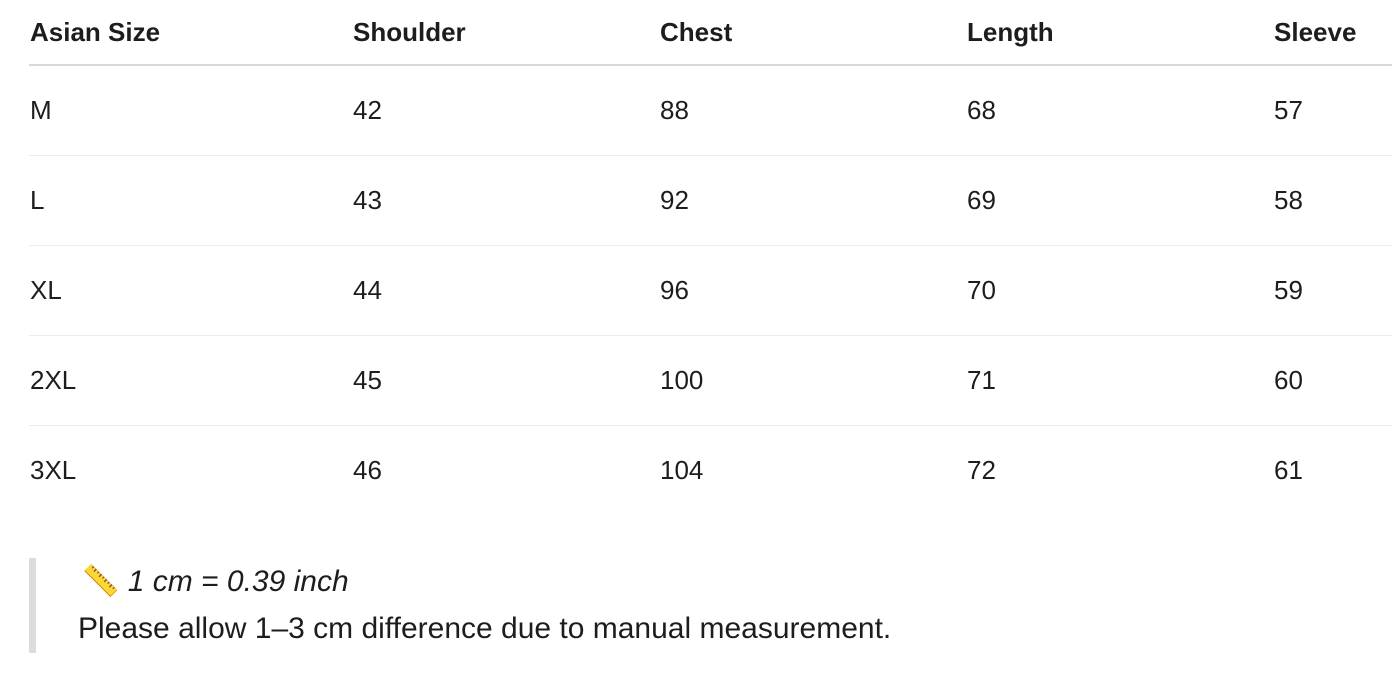 The image size is (1392, 682). I want to click on table-row: L 43 92 69 58, so click(710, 200).